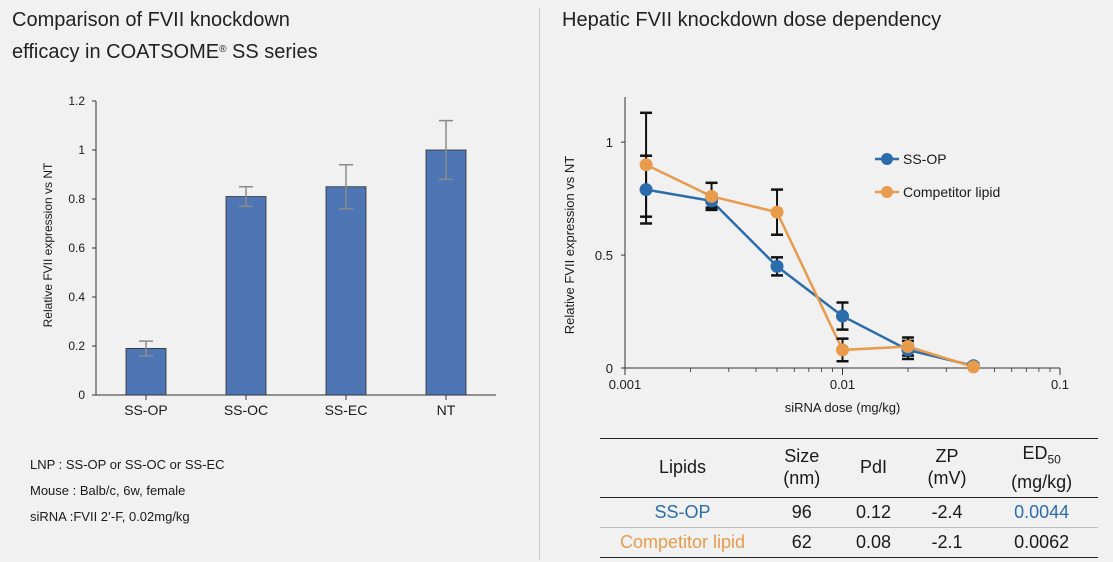  I want to click on cell-lipid: Competitor lipid, so click(682, 542).